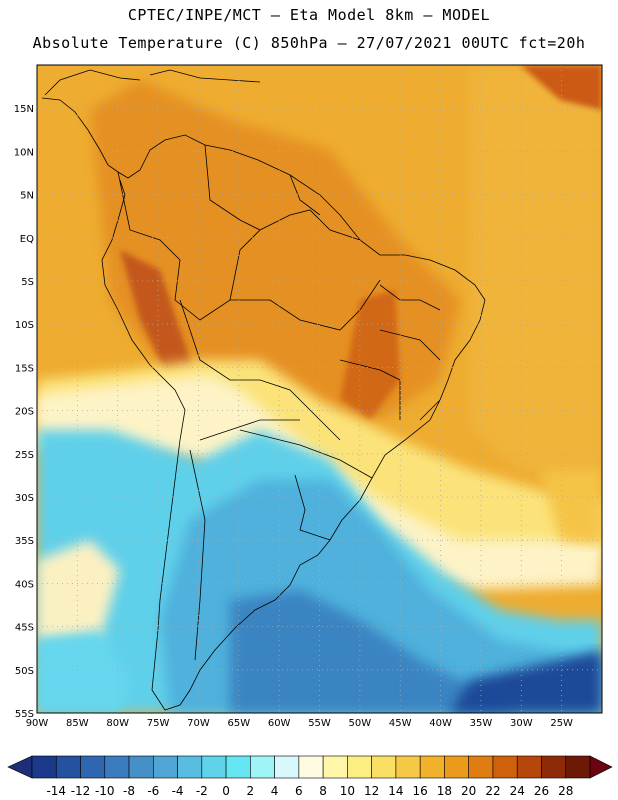  I want to click on latitude-label: 25S, so click(24, 455).